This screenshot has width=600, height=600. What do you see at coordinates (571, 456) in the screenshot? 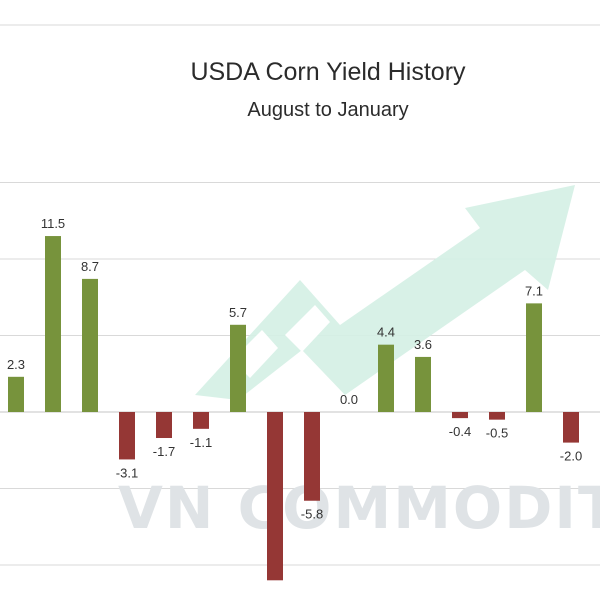
I see `value-label: -2.0` at bounding box center [571, 456].